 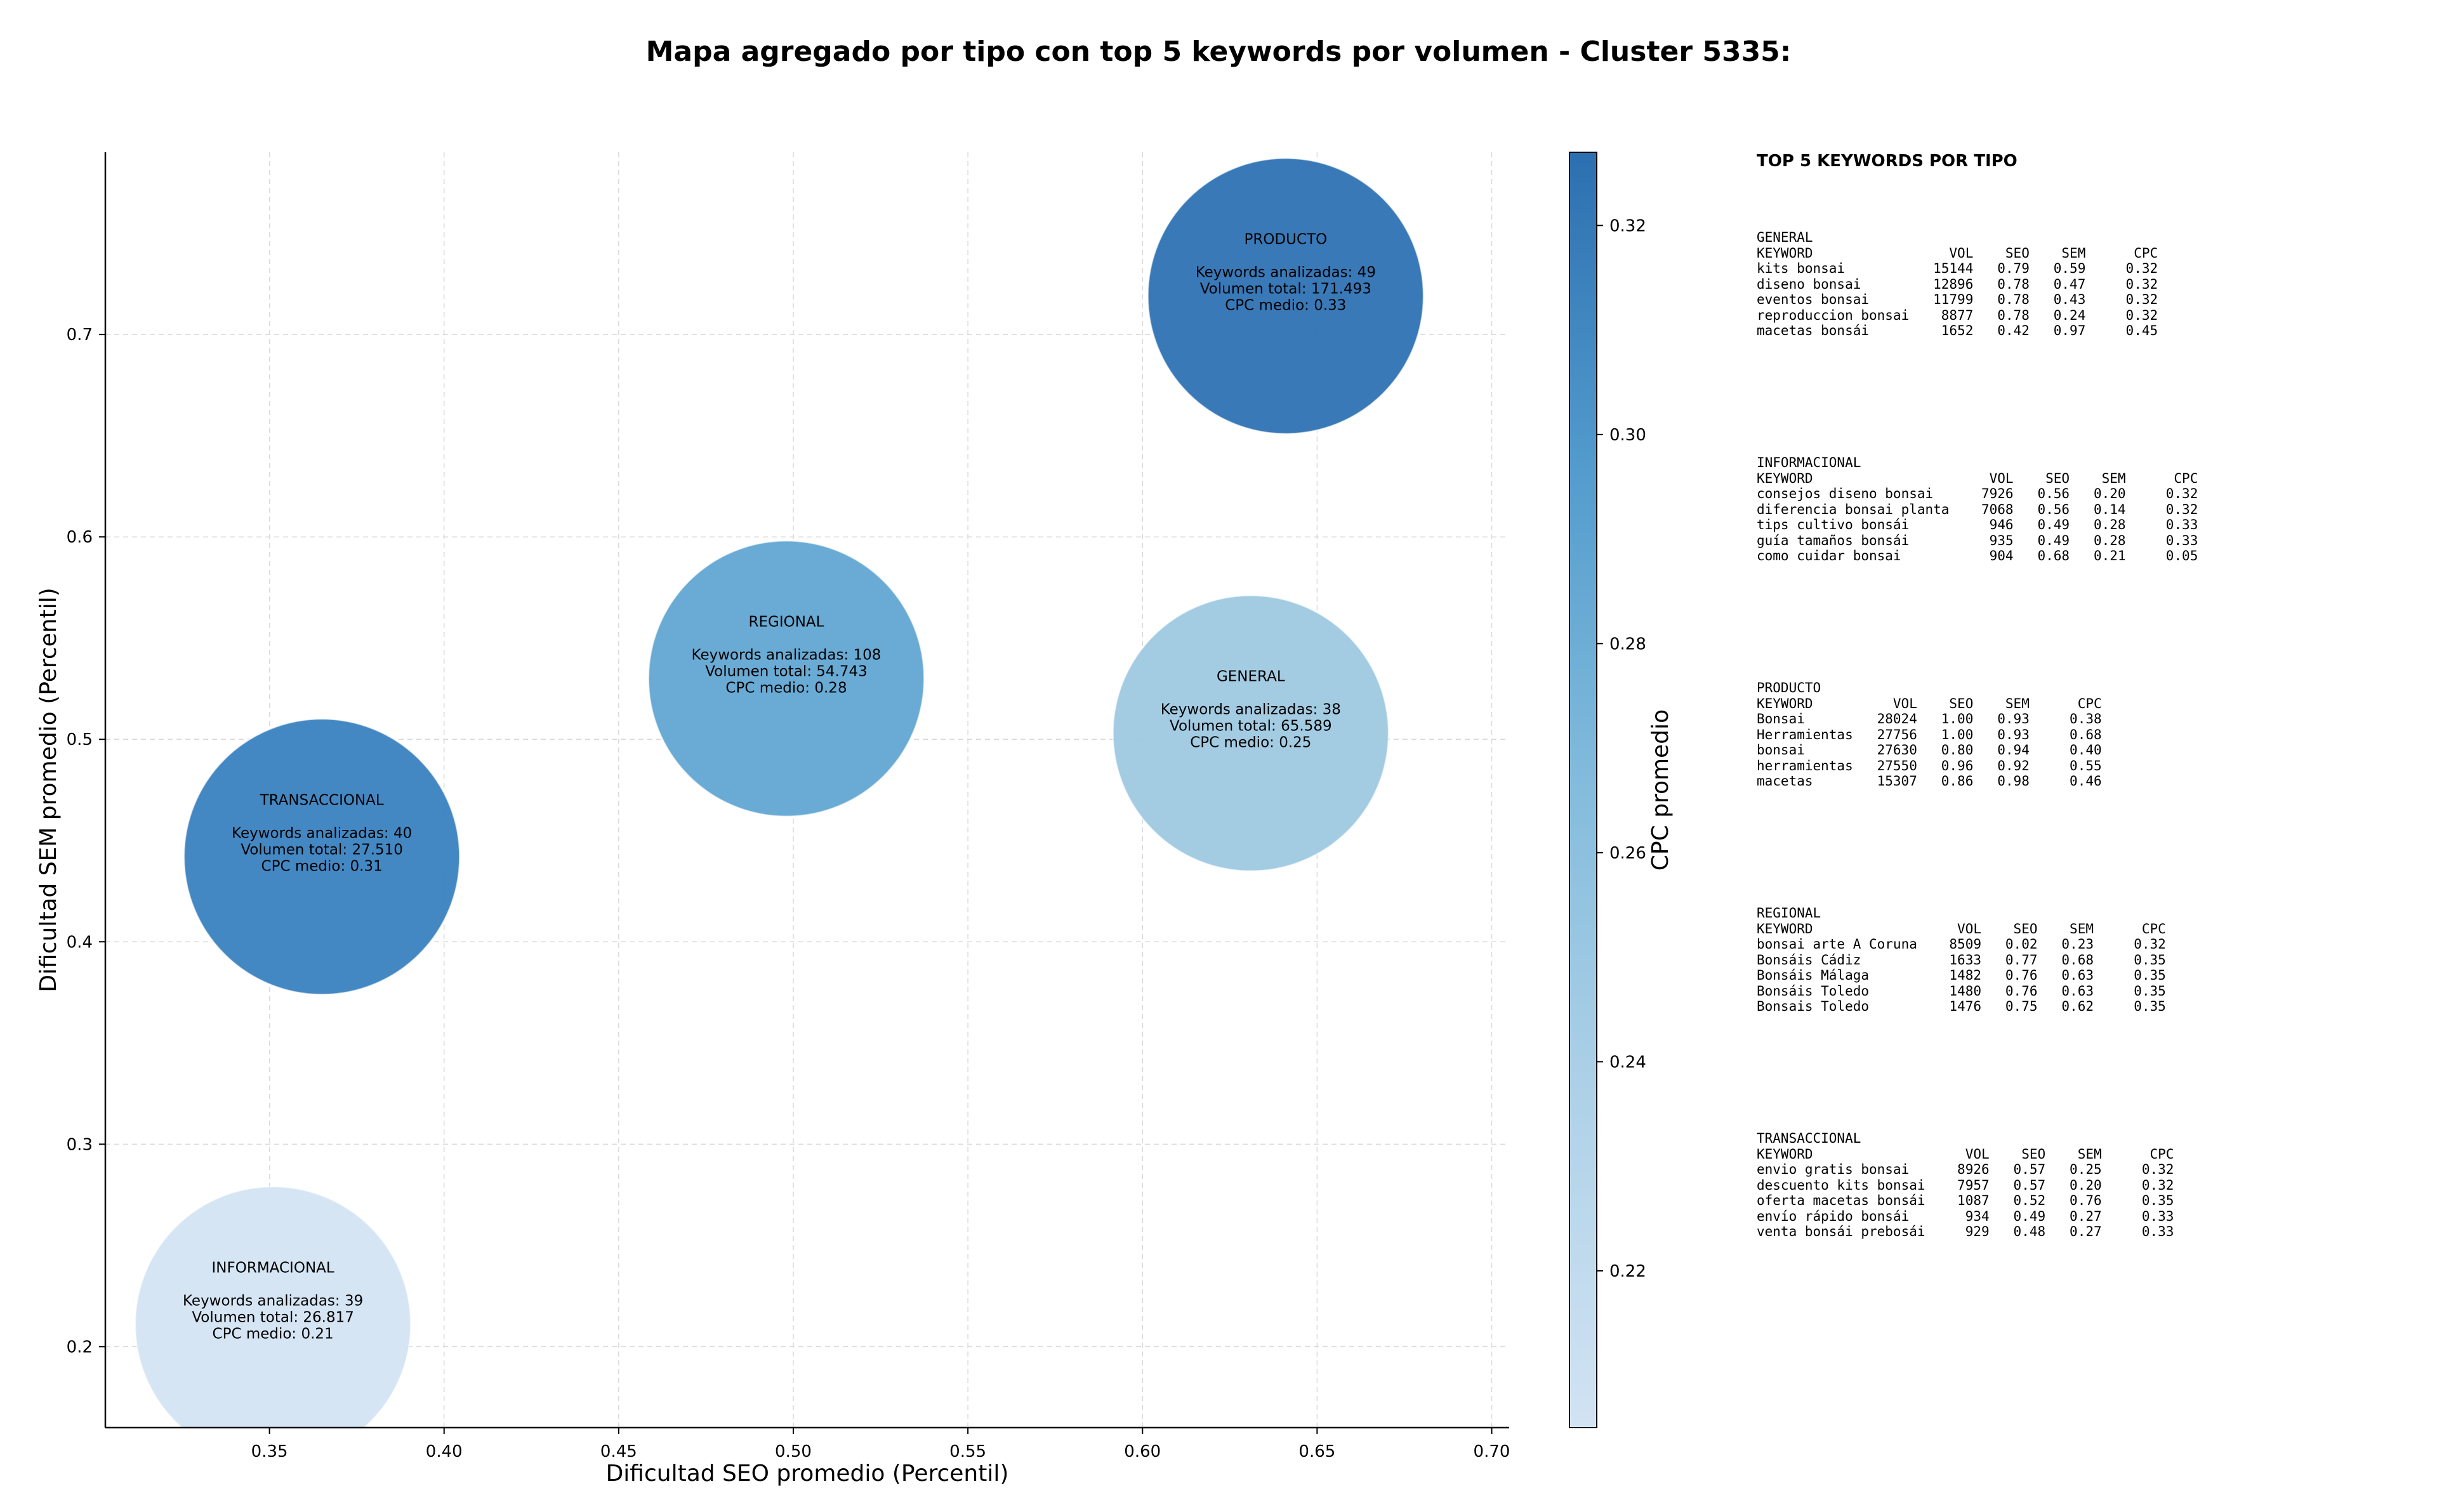 I want to click on bubble-name-label: REGIONAL, so click(x=786, y=623).